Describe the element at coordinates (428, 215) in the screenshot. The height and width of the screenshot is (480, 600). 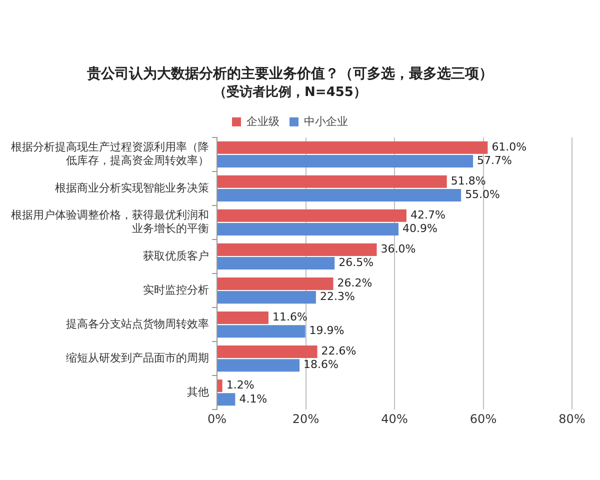
I see `data-label: 42.7%` at that location.